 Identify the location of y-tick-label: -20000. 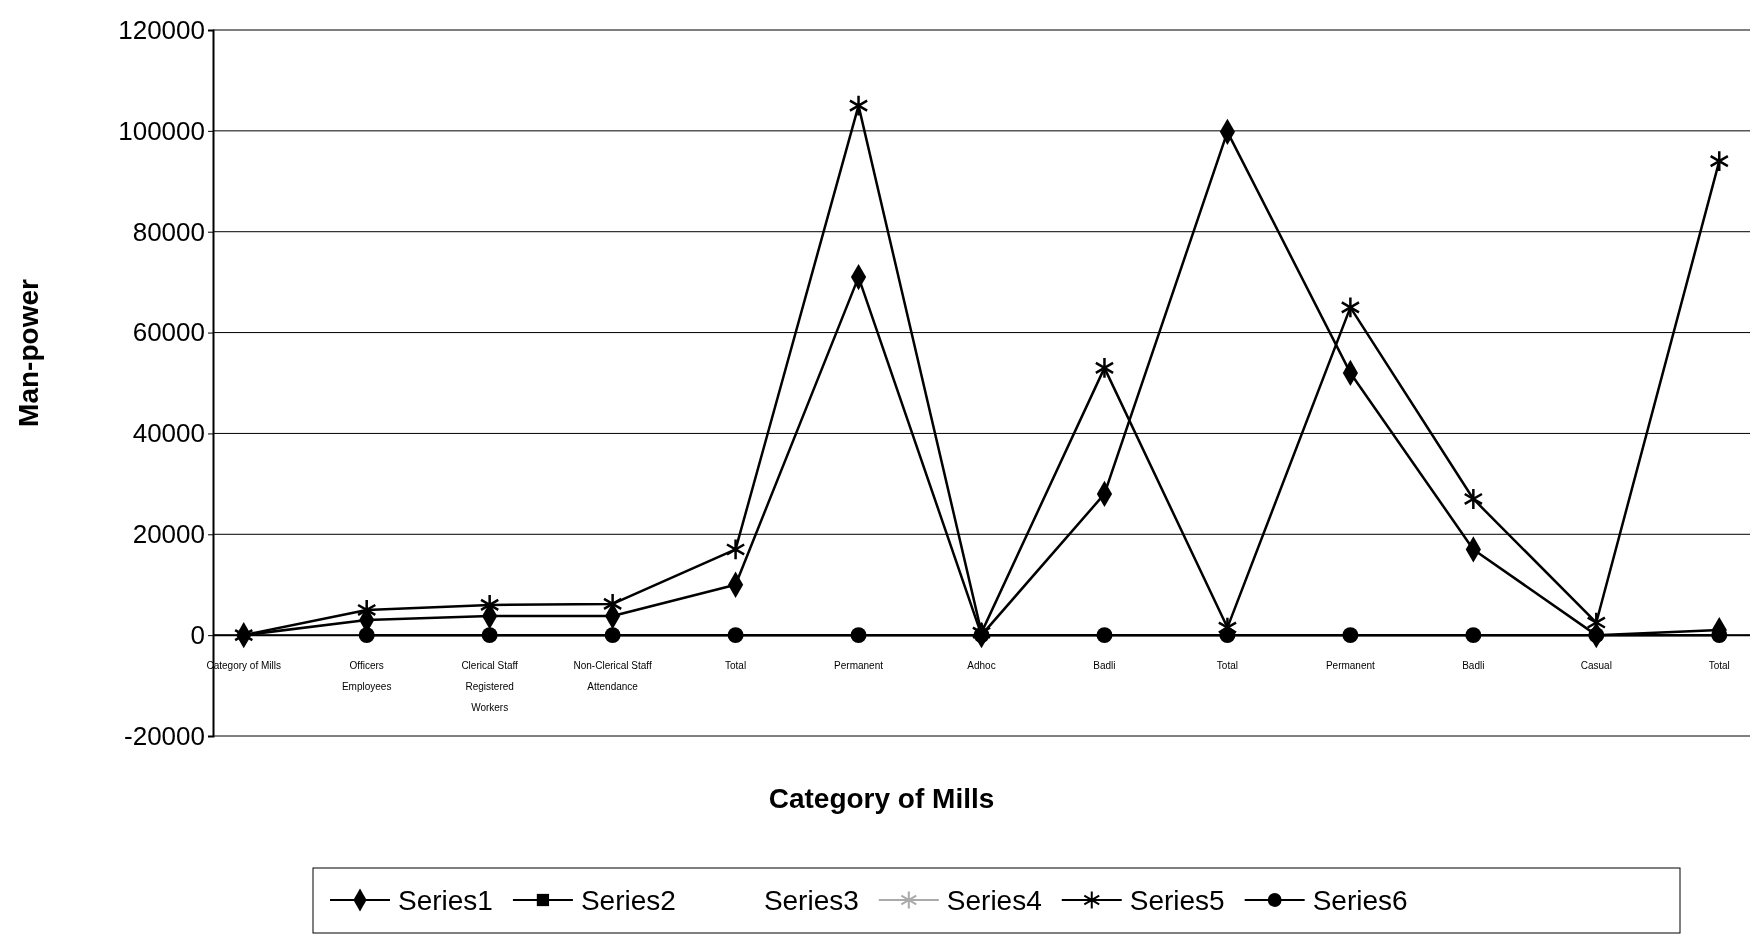
(164, 735).